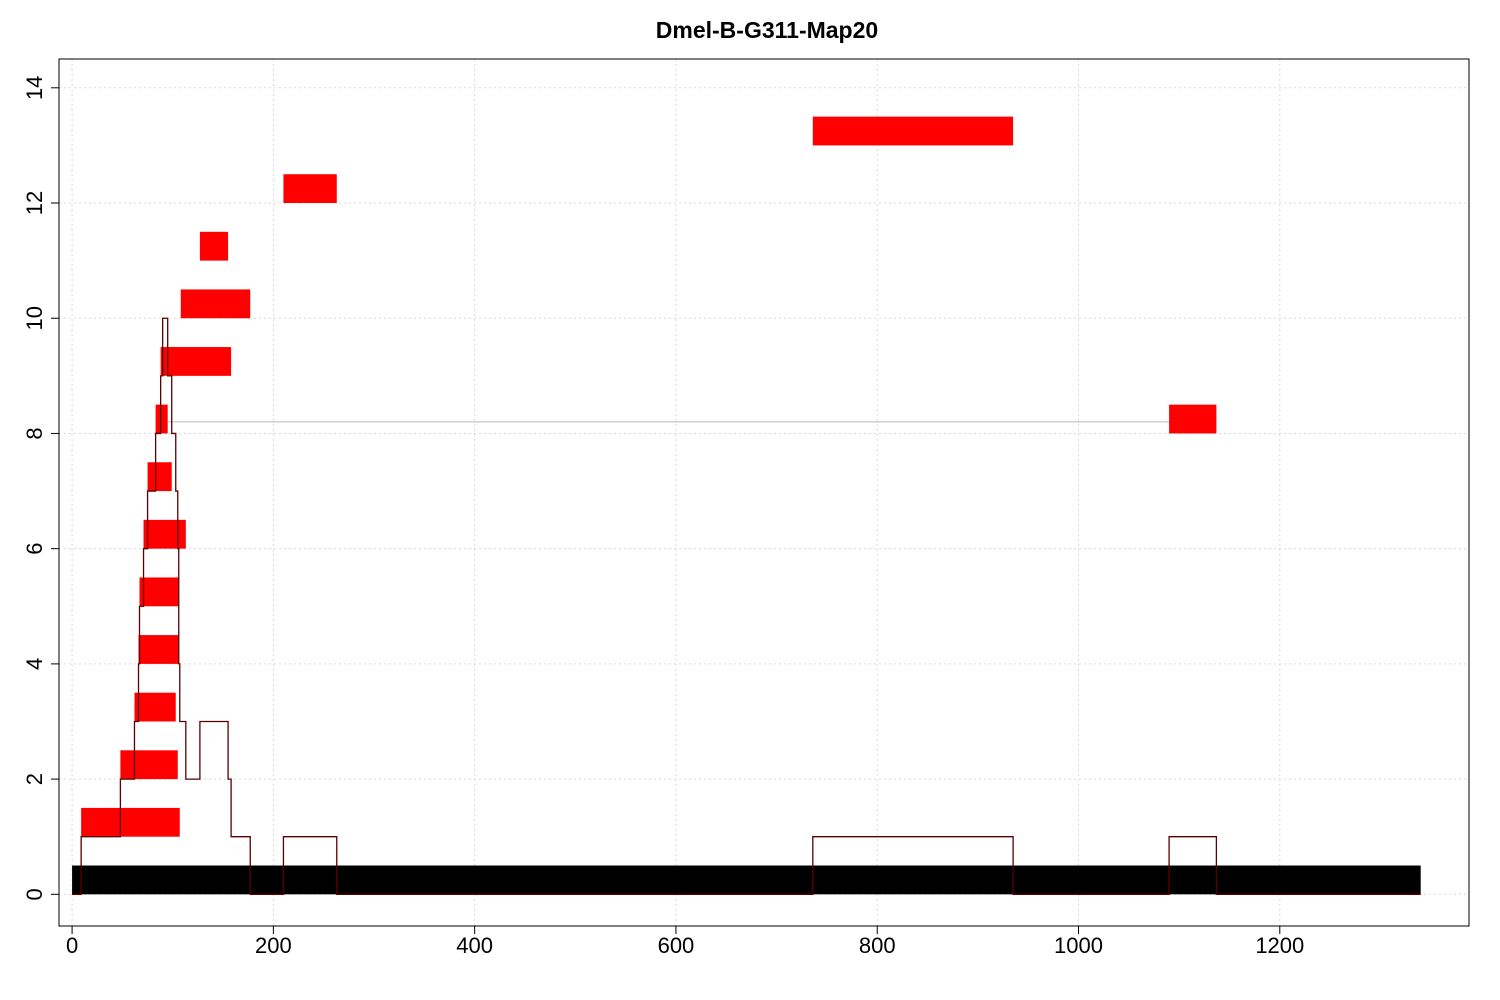 The width and height of the screenshot is (1500, 1000). What do you see at coordinates (34, 433) in the screenshot?
I see `y-tick-label: 8` at bounding box center [34, 433].